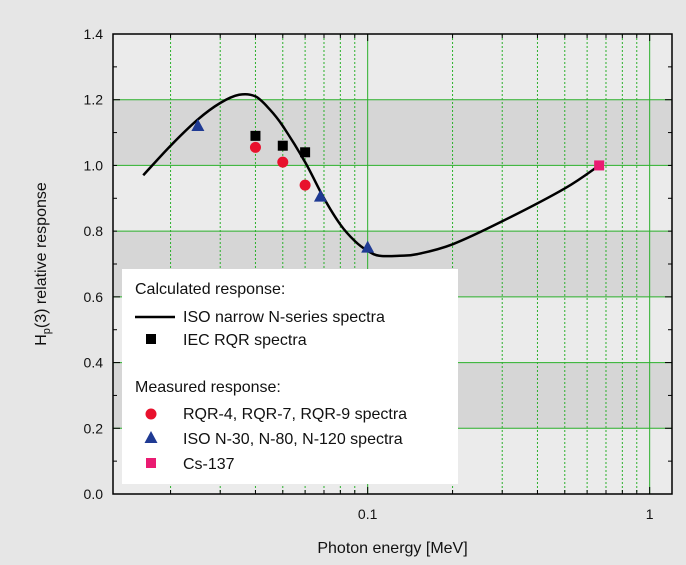 The image size is (686, 565). What do you see at coordinates (41, 255) in the screenshot?
I see `y-axis-label-rest: (3) relative response` at bounding box center [41, 255].